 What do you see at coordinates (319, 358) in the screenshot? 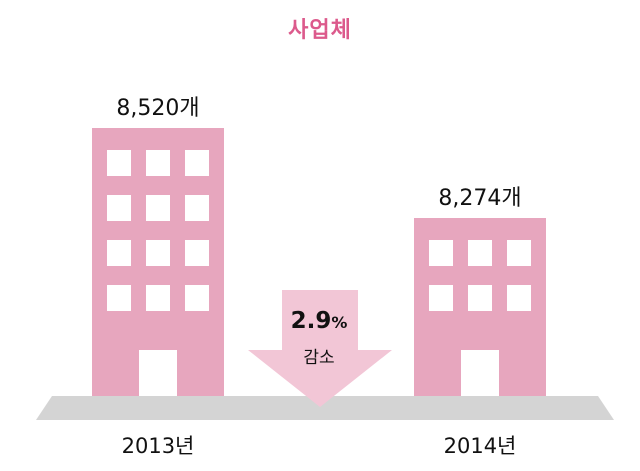
I see `change-direction: 감소` at bounding box center [319, 358].